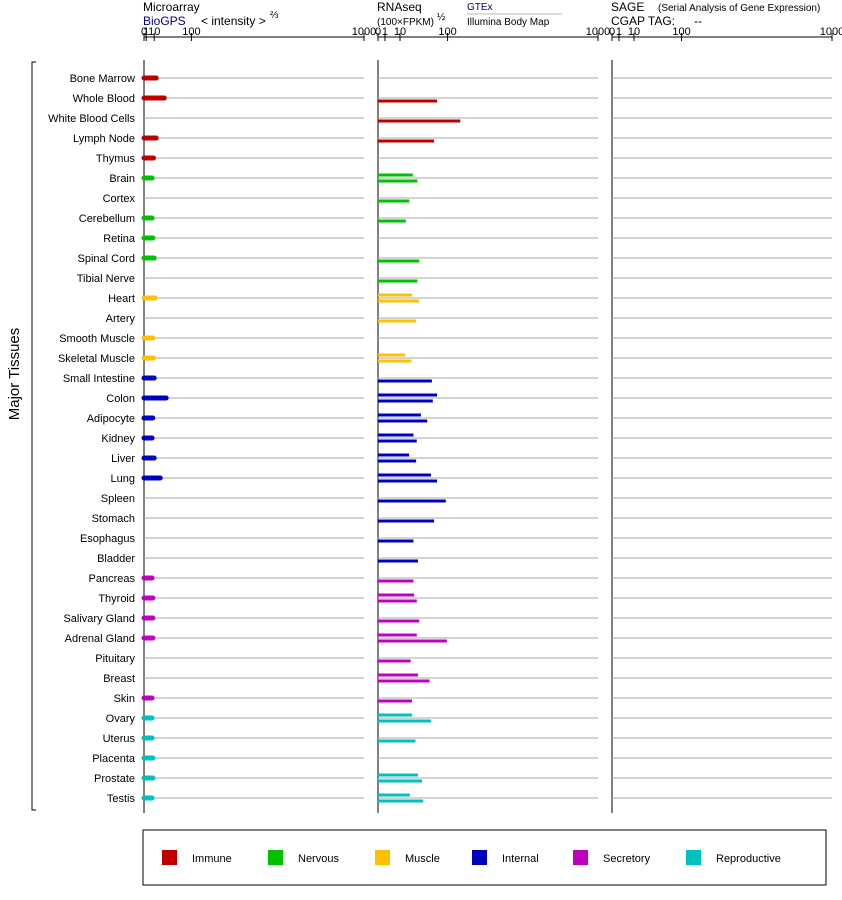  I want to click on microarray-tick-label-1000: 1000, so click(364, 32).